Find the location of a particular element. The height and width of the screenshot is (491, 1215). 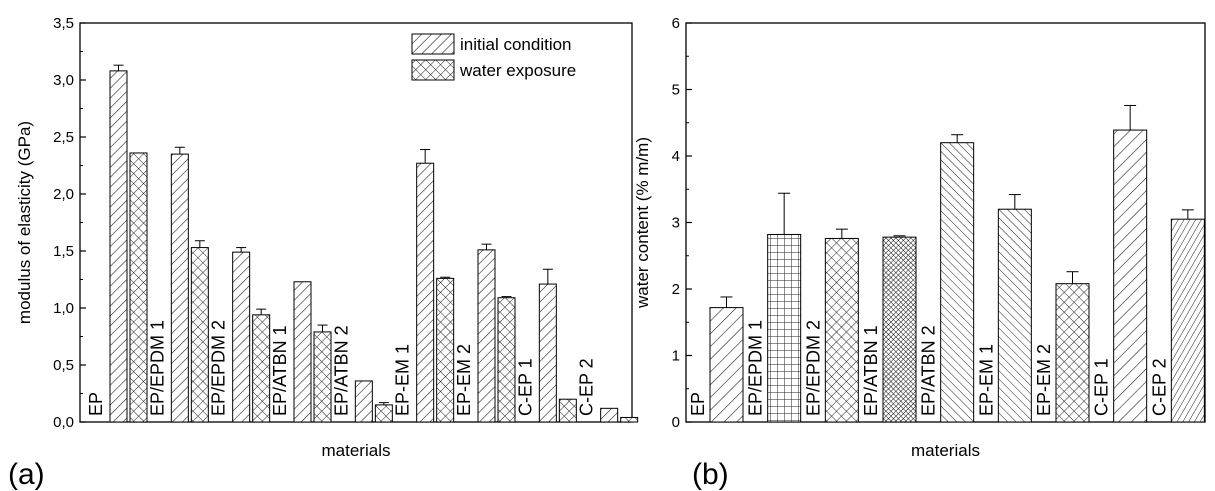

y-tick-label: 0 is located at coordinates (676, 422).